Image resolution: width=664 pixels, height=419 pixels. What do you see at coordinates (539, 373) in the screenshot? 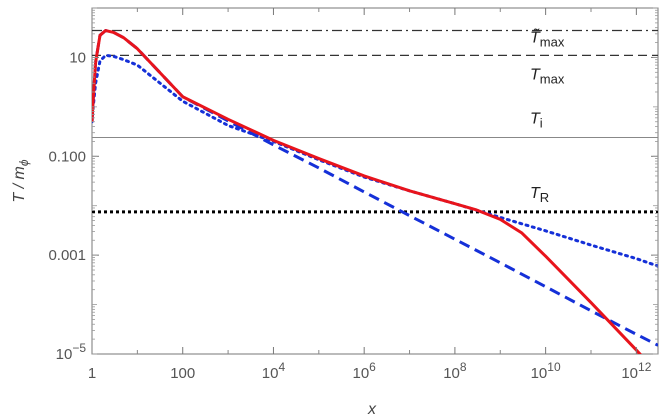
I see `x-tick-label-base-5: 10` at bounding box center [539, 373].